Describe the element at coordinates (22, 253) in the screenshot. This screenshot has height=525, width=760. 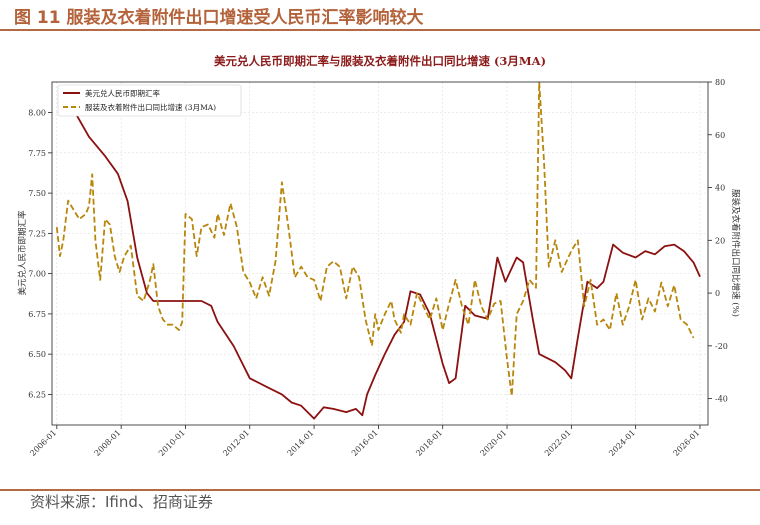
I see `y-axis-left-label: 美元兑人民币即期汇率` at that location.